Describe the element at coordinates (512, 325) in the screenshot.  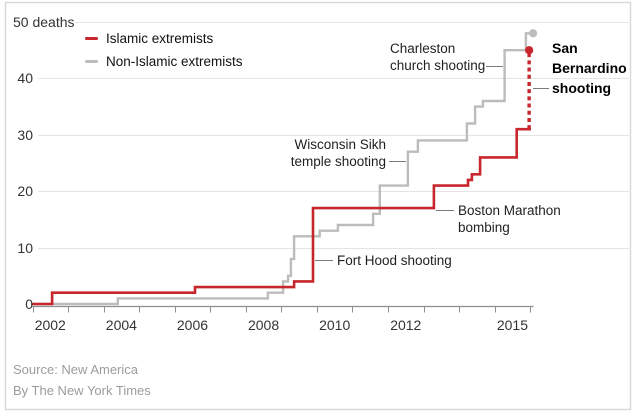
I see `x-axis-label-2015: 2015` at that location.